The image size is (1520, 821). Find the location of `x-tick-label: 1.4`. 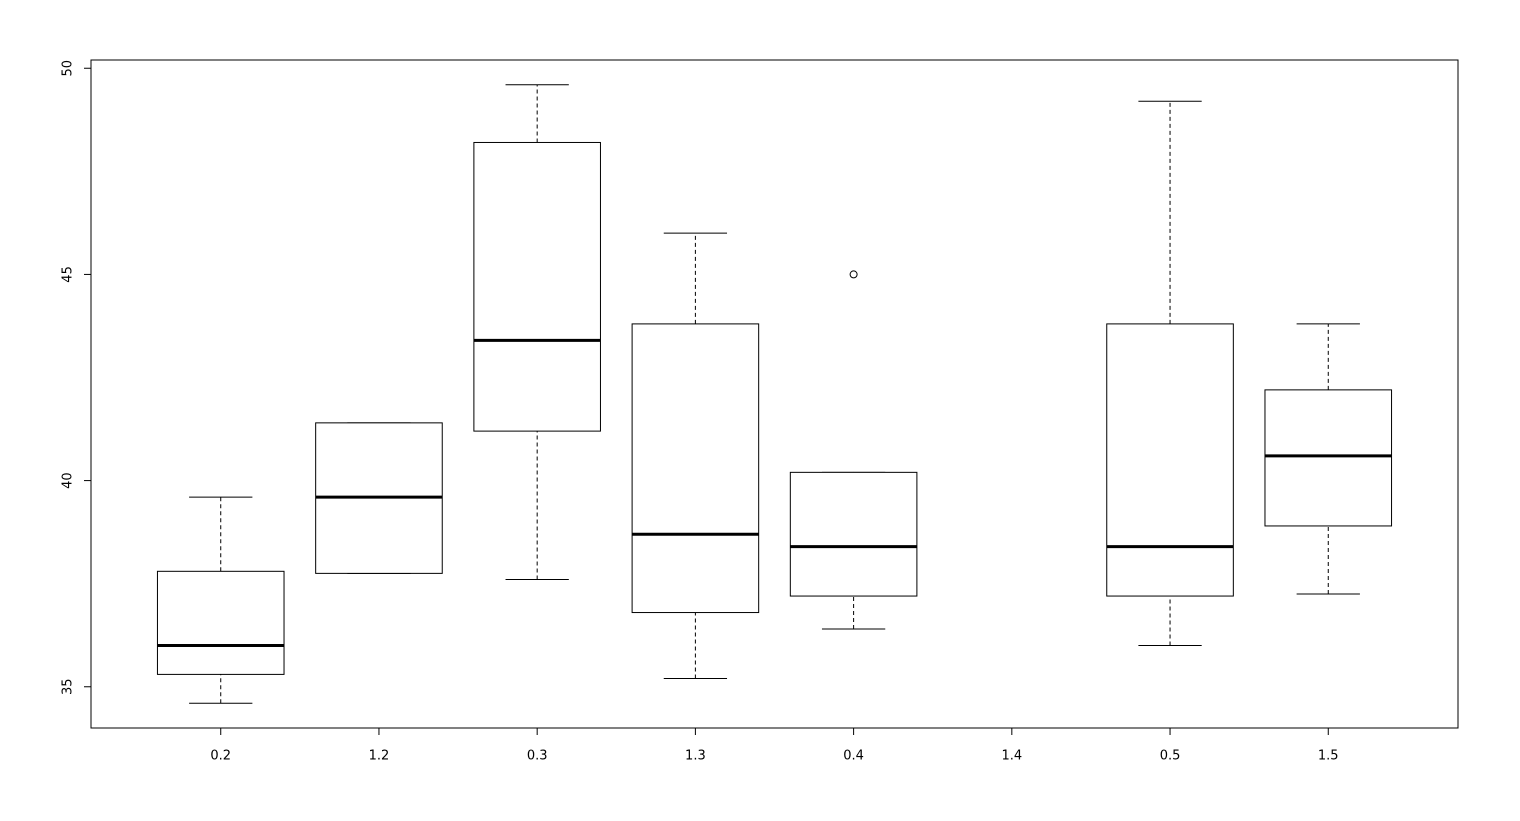

x-tick-label: 1.4 is located at coordinates (1011, 756).